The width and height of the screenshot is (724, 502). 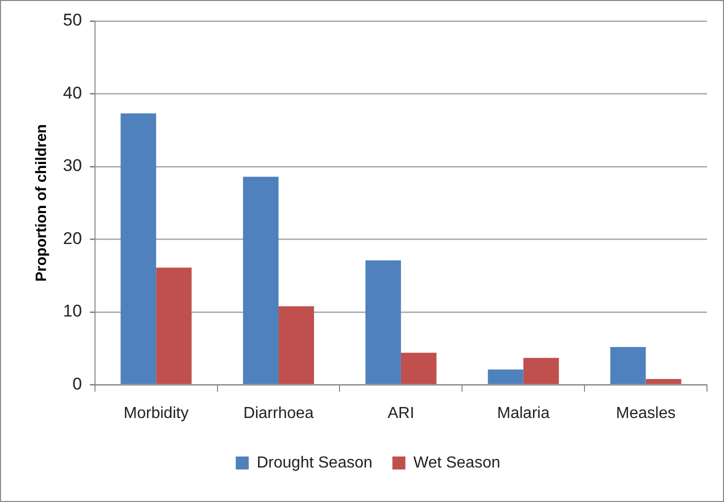 What do you see at coordinates (41, 203) in the screenshot?
I see `y-axis-title: Proportion of children` at bounding box center [41, 203].